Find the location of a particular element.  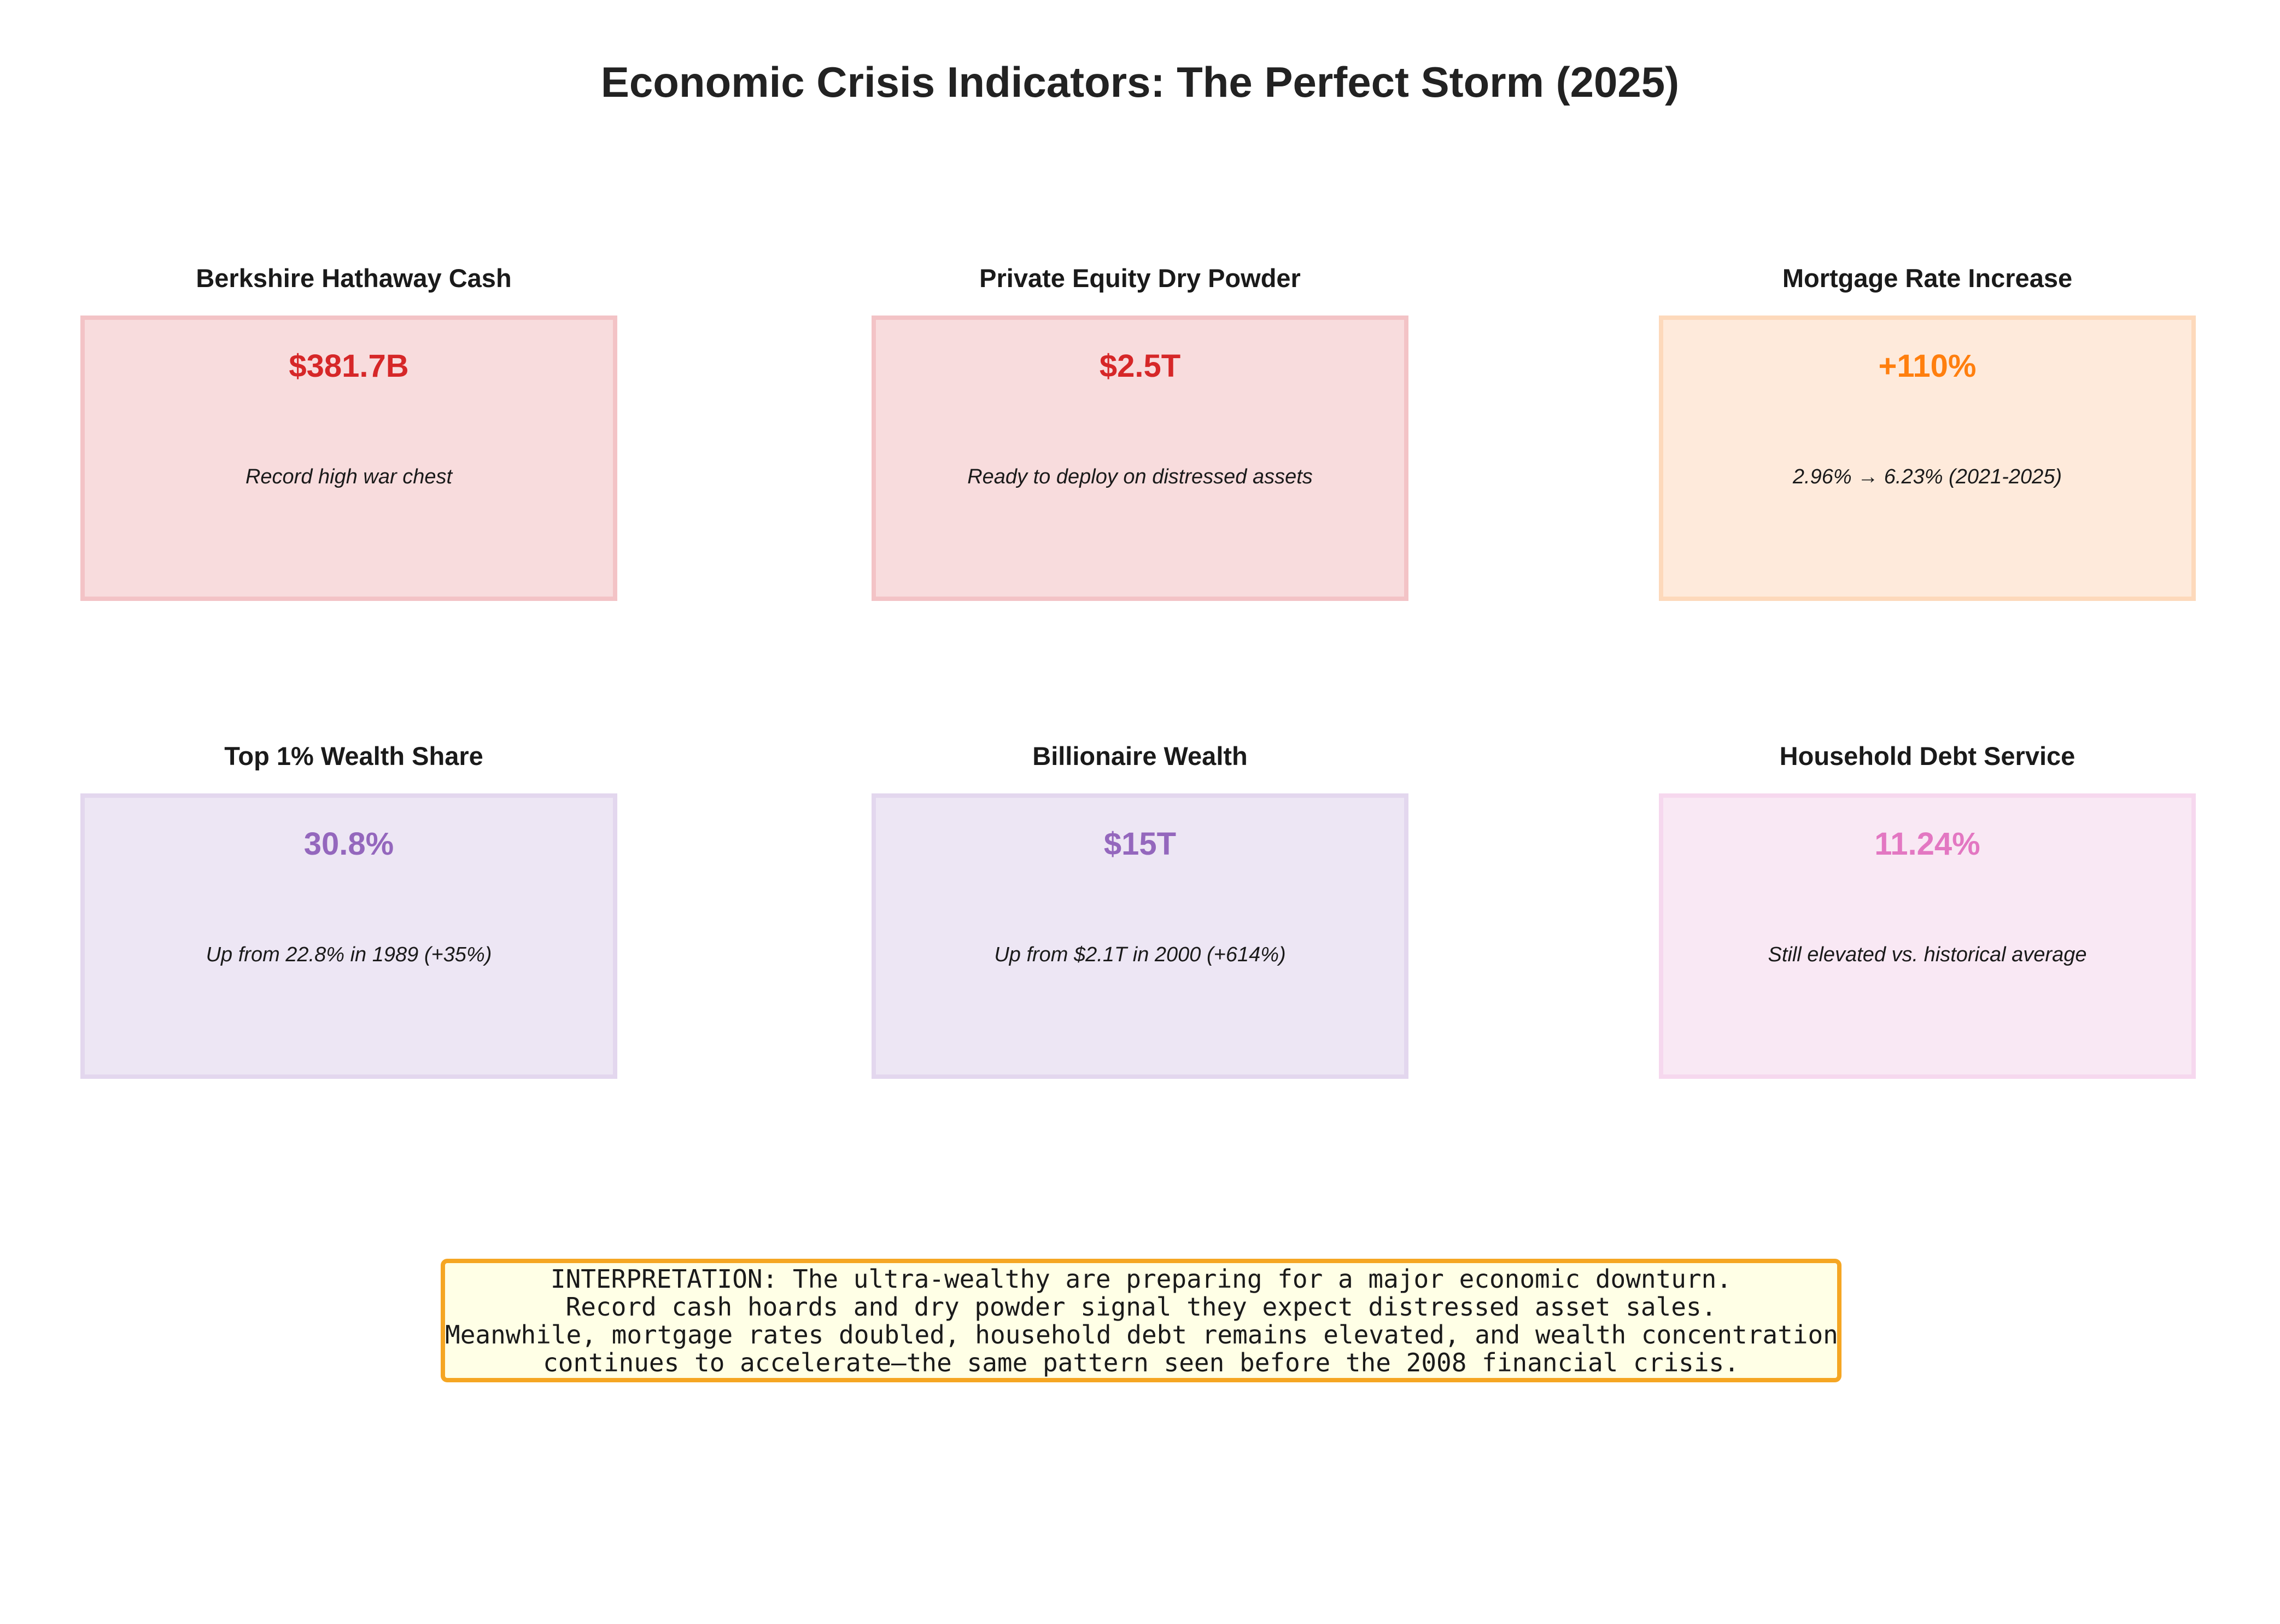

card-description: Up from $2.1T in 2000 (+614%) is located at coordinates (1140, 954).